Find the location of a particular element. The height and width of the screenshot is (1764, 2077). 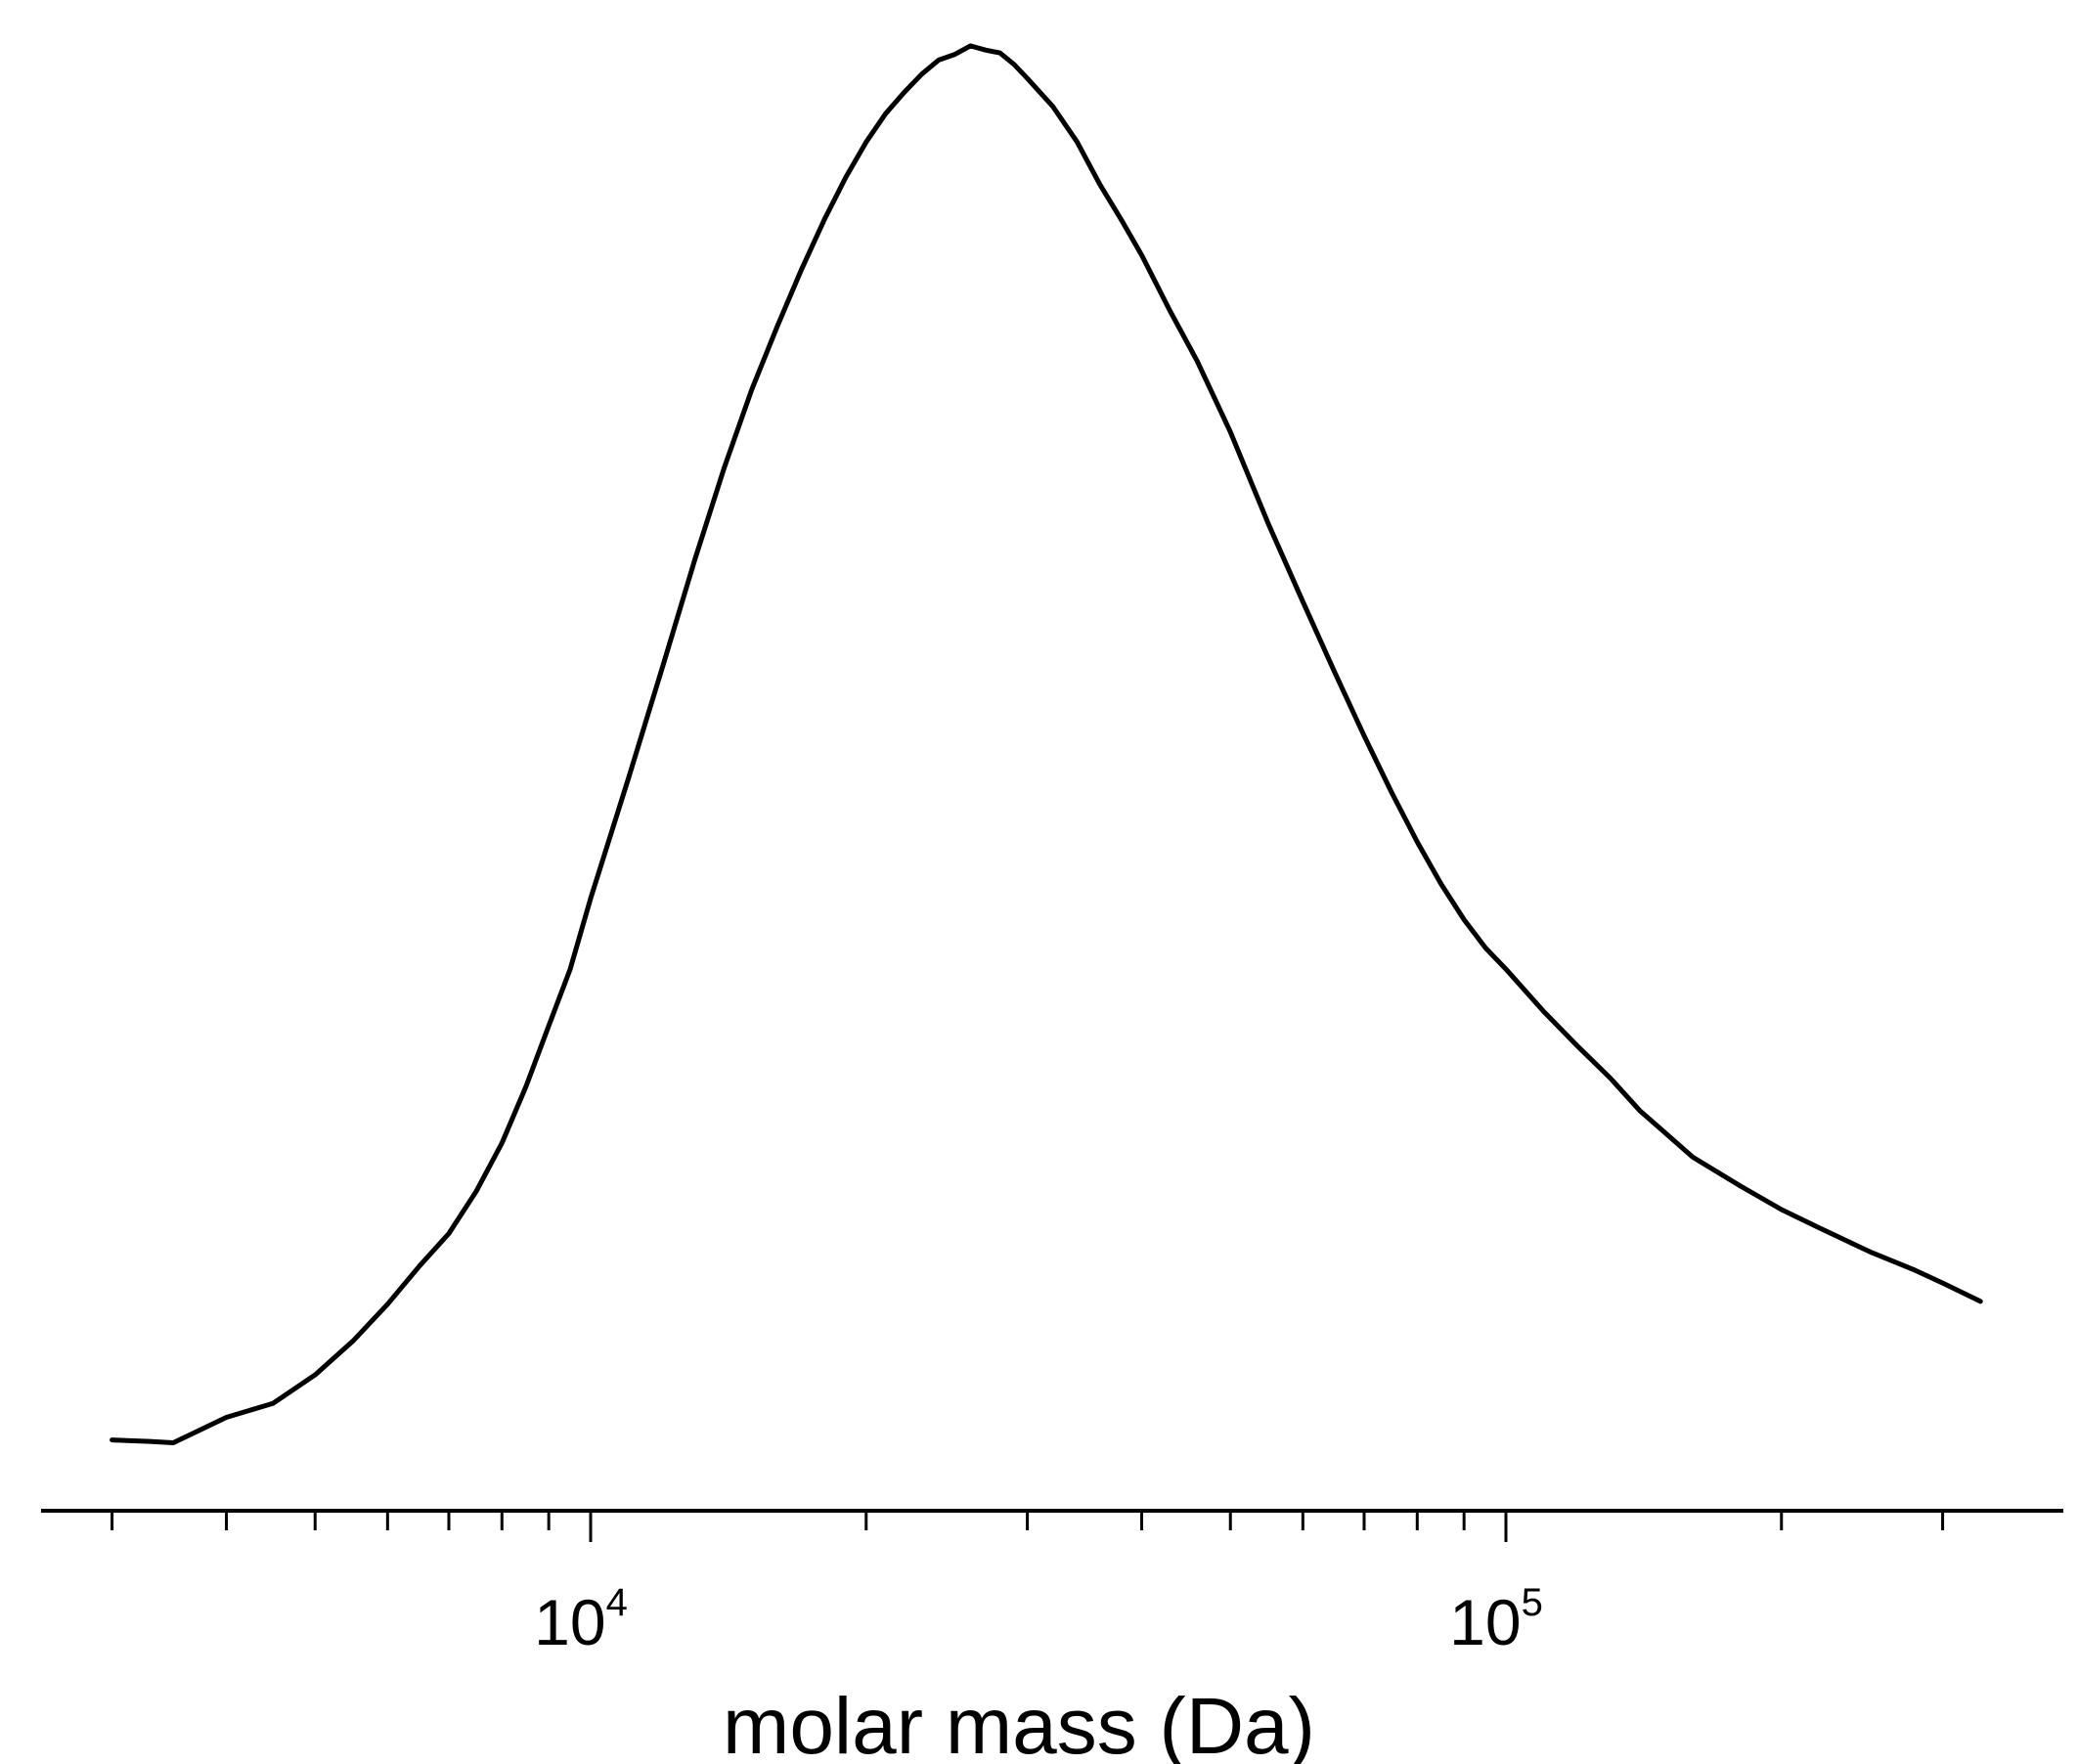

x-tick-label: 10⁵ is located at coordinates (1496, 1619).